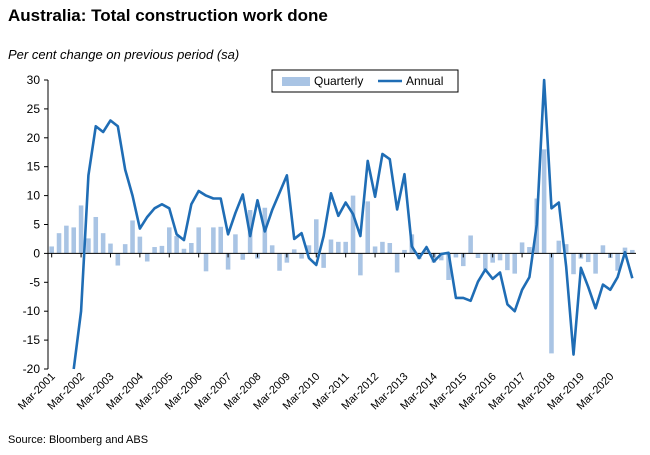 The height and width of the screenshot is (455, 650). I want to click on y-tick-label: -15, so click(32, 340).